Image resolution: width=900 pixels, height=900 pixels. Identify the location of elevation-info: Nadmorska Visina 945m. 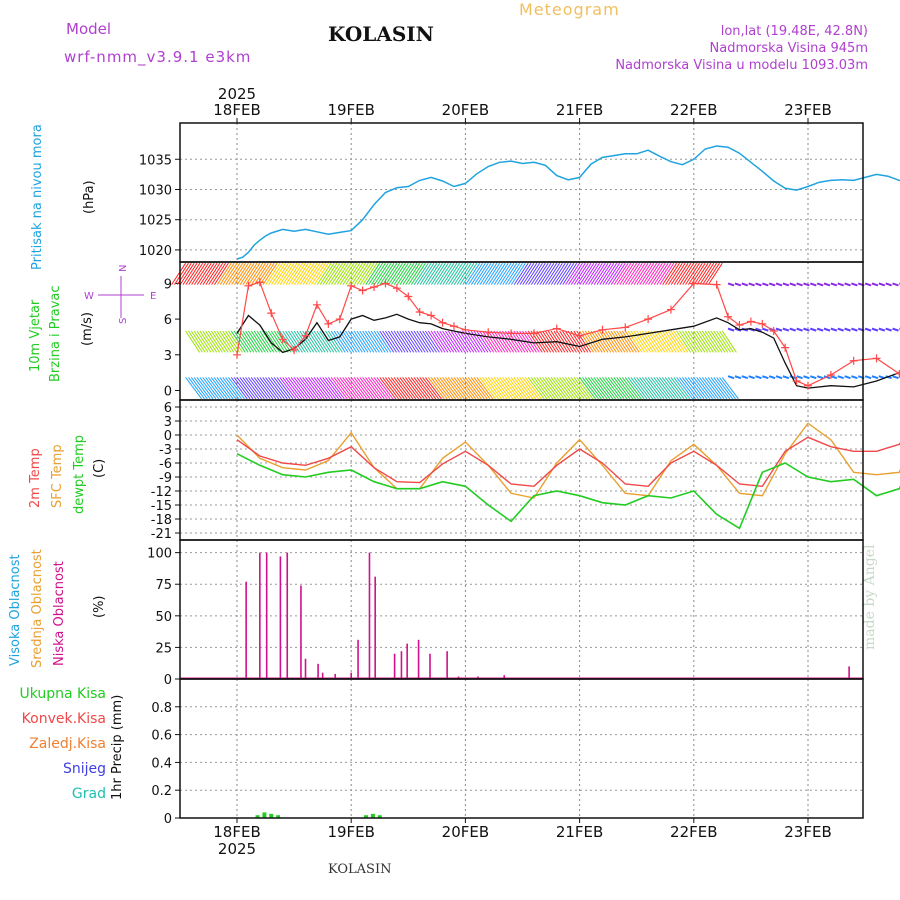
(789, 48).